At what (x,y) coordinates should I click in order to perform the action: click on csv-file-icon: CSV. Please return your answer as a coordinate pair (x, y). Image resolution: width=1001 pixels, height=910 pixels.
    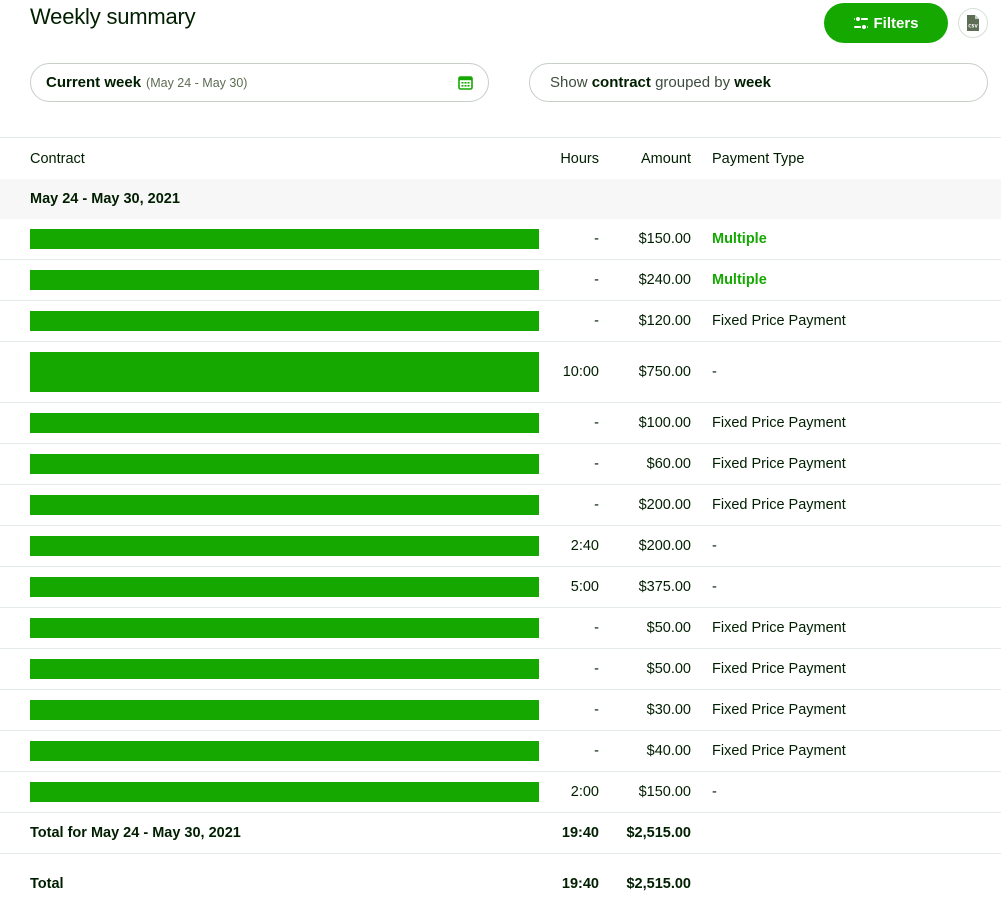
    Looking at the image, I should click on (973, 23).